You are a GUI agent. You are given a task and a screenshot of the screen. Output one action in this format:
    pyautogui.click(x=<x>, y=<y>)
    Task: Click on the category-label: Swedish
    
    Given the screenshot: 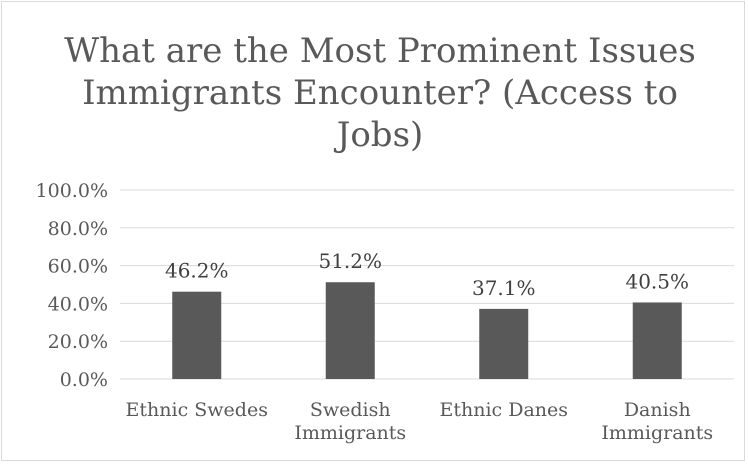 What is the action you would take?
    pyautogui.click(x=350, y=410)
    